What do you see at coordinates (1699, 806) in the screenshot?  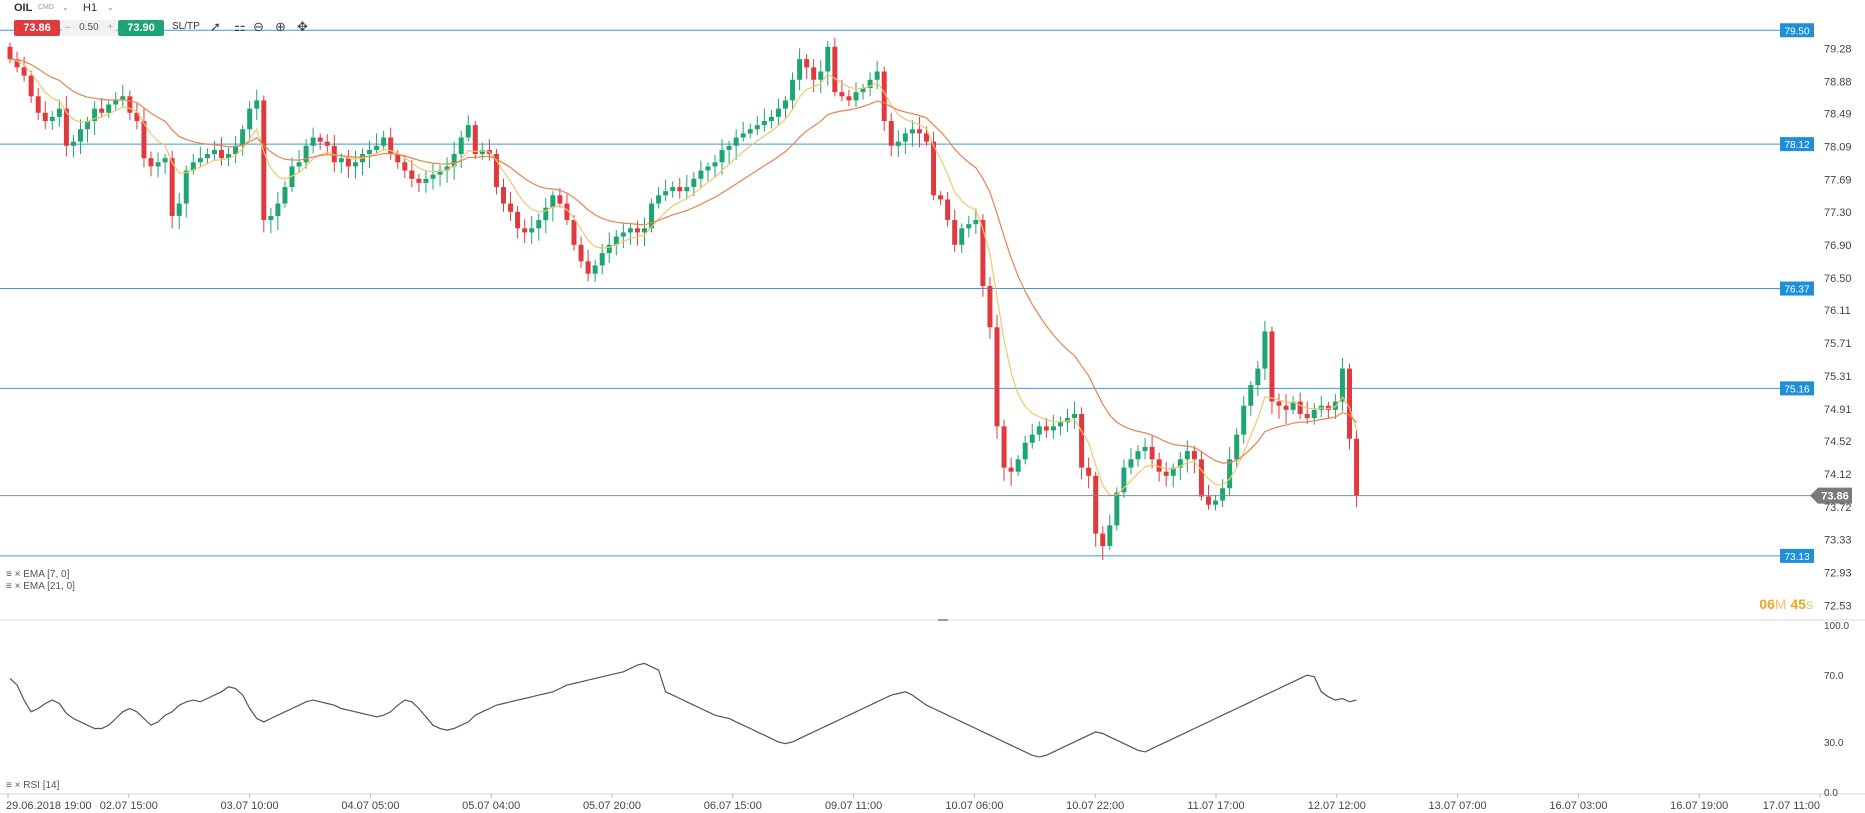 I see `time-tick-label: 16.07 19:00` at bounding box center [1699, 806].